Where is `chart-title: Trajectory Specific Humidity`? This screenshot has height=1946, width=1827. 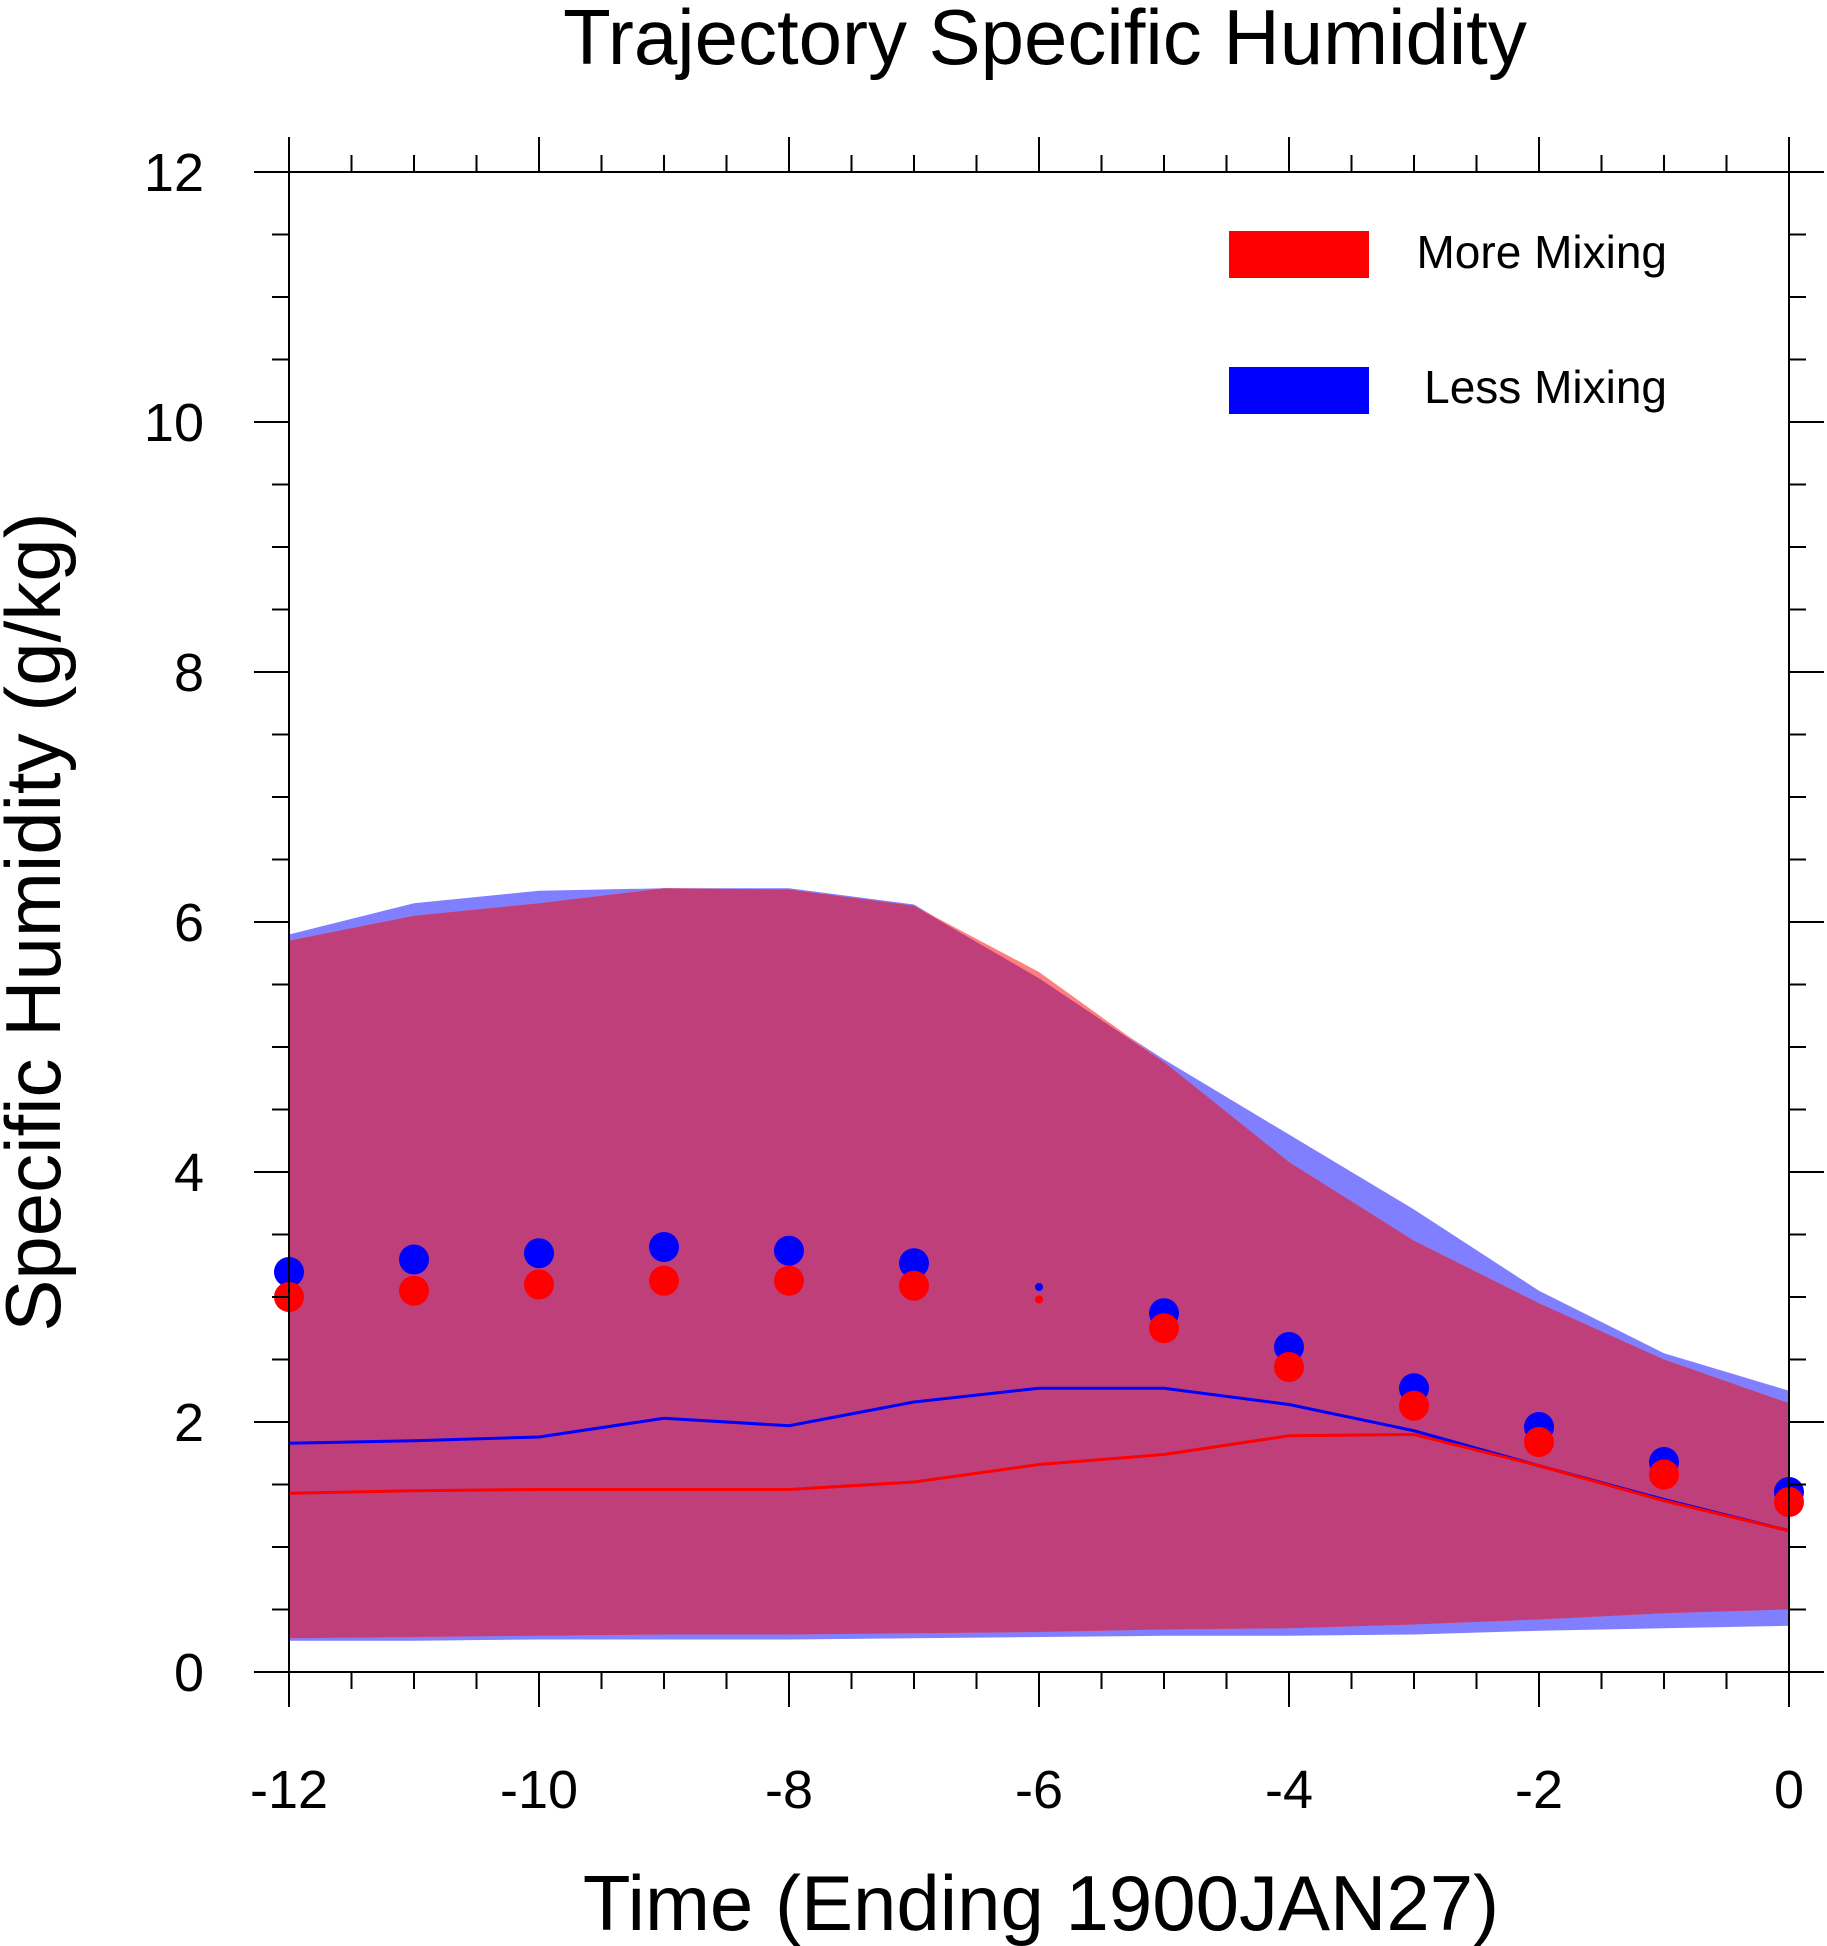
chart-title: Trajectory Specific Humidity is located at coordinates (1045, 40).